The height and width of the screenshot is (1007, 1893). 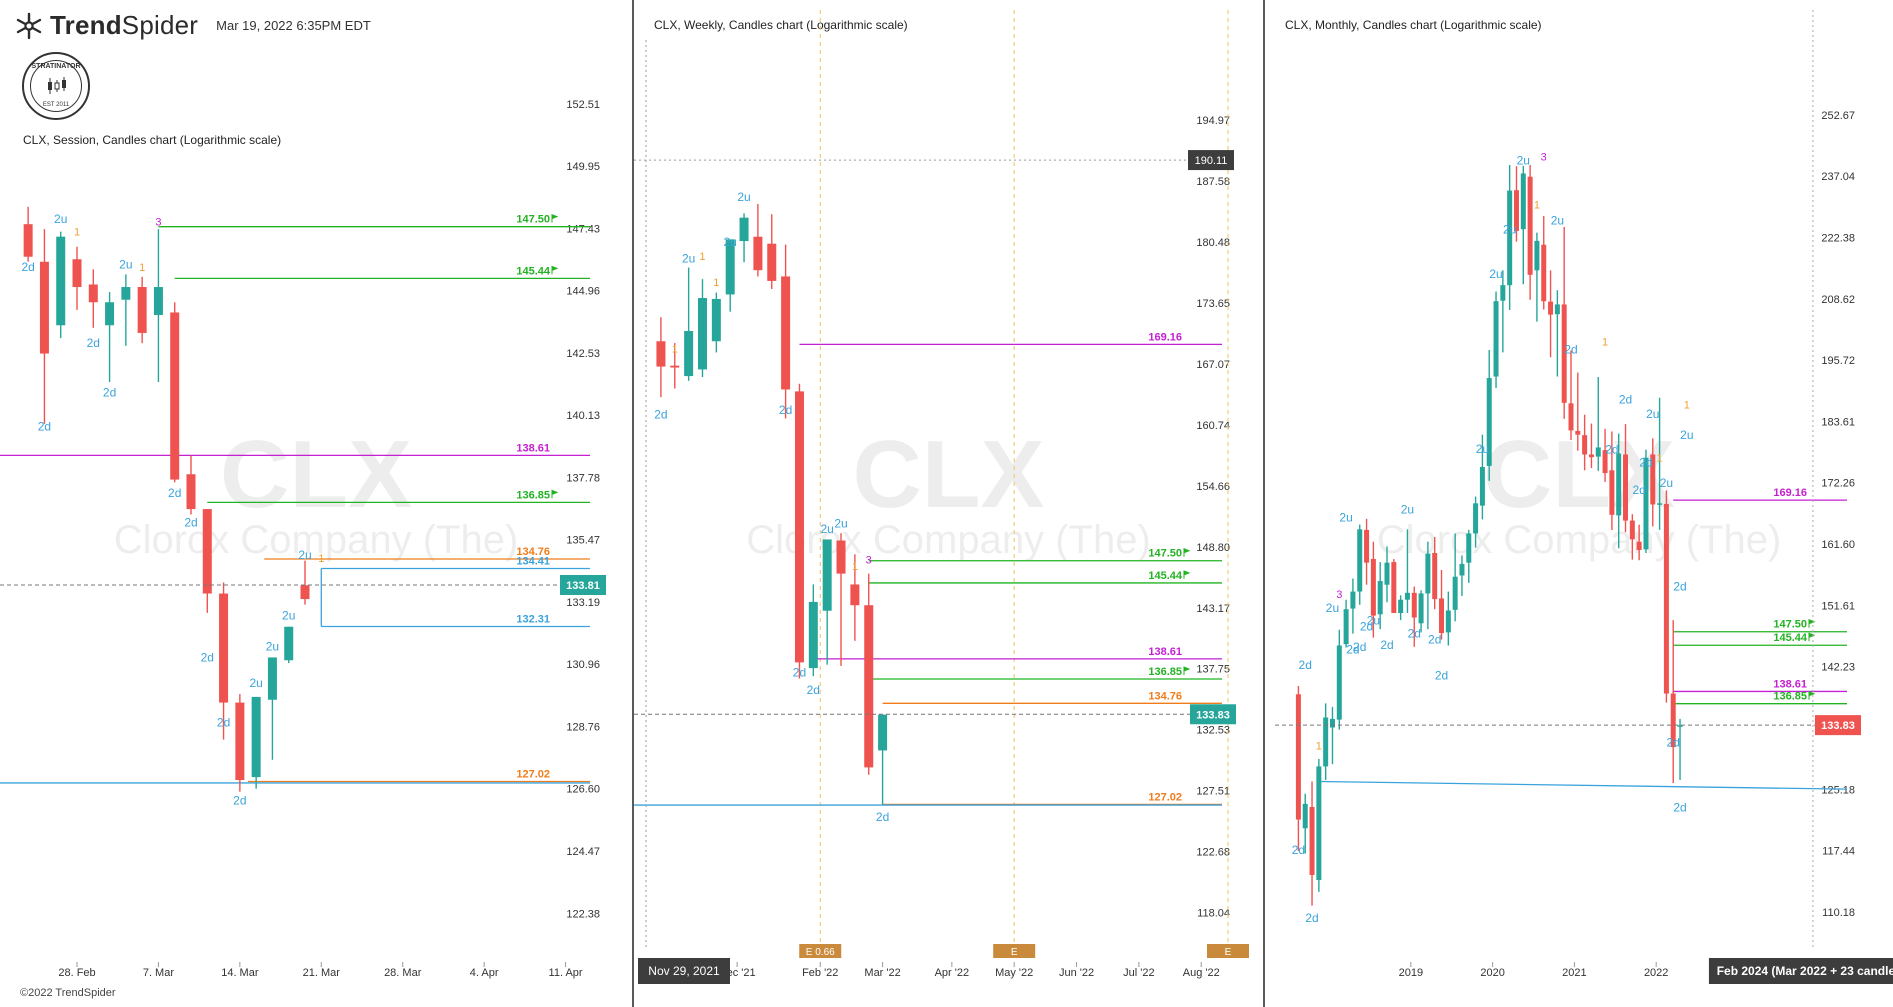 What do you see at coordinates (533, 271) in the screenshot?
I see `level-label: 145.44` at bounding box center [533, 271].